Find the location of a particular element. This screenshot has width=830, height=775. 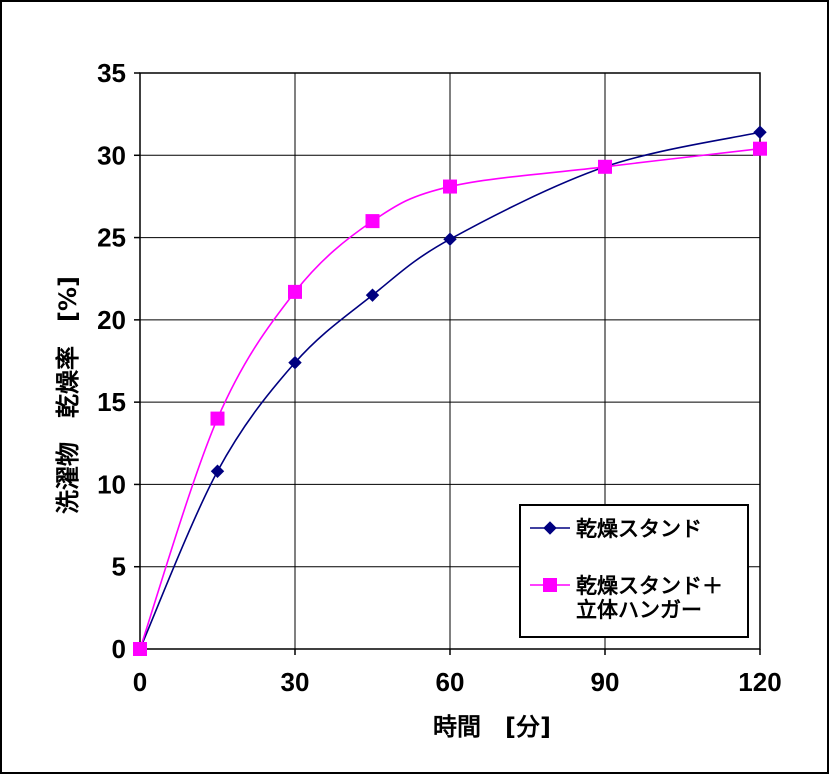

y-tick-label: 20 is located at coordinates (111, 320).